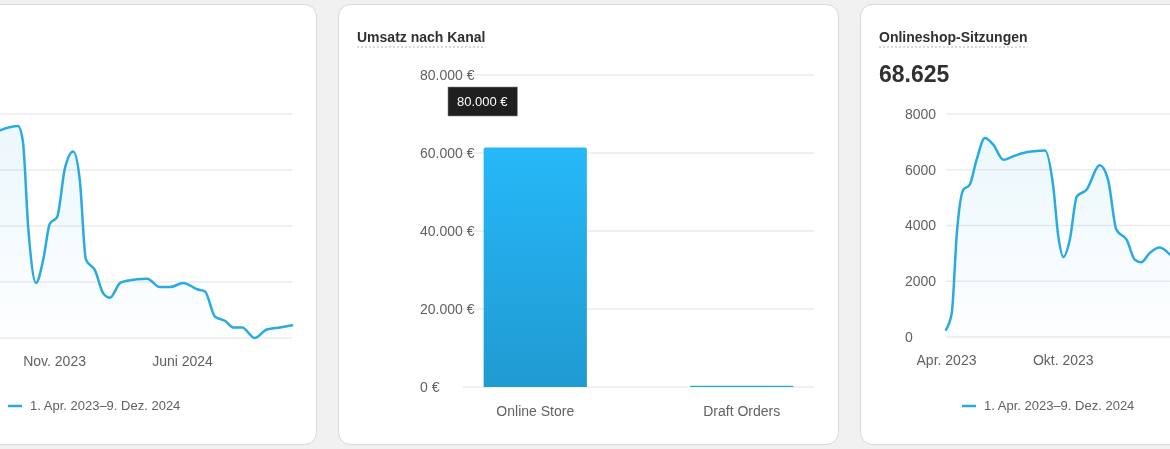 The height and width of the screenshot is (449, 1170). Describe the element at coordinates (447, 152) in the screenshot. I see `y-tick-label: 60.000 €` at that location.